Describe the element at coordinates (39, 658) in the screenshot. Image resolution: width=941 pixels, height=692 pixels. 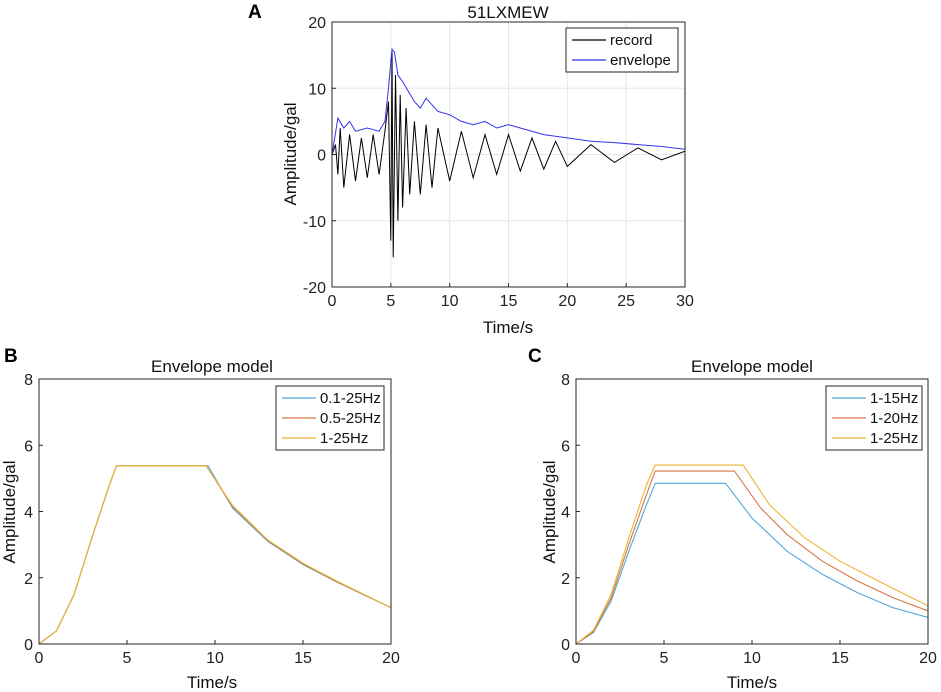
I see `chart-b-xtick-label-0: 0` at that location.